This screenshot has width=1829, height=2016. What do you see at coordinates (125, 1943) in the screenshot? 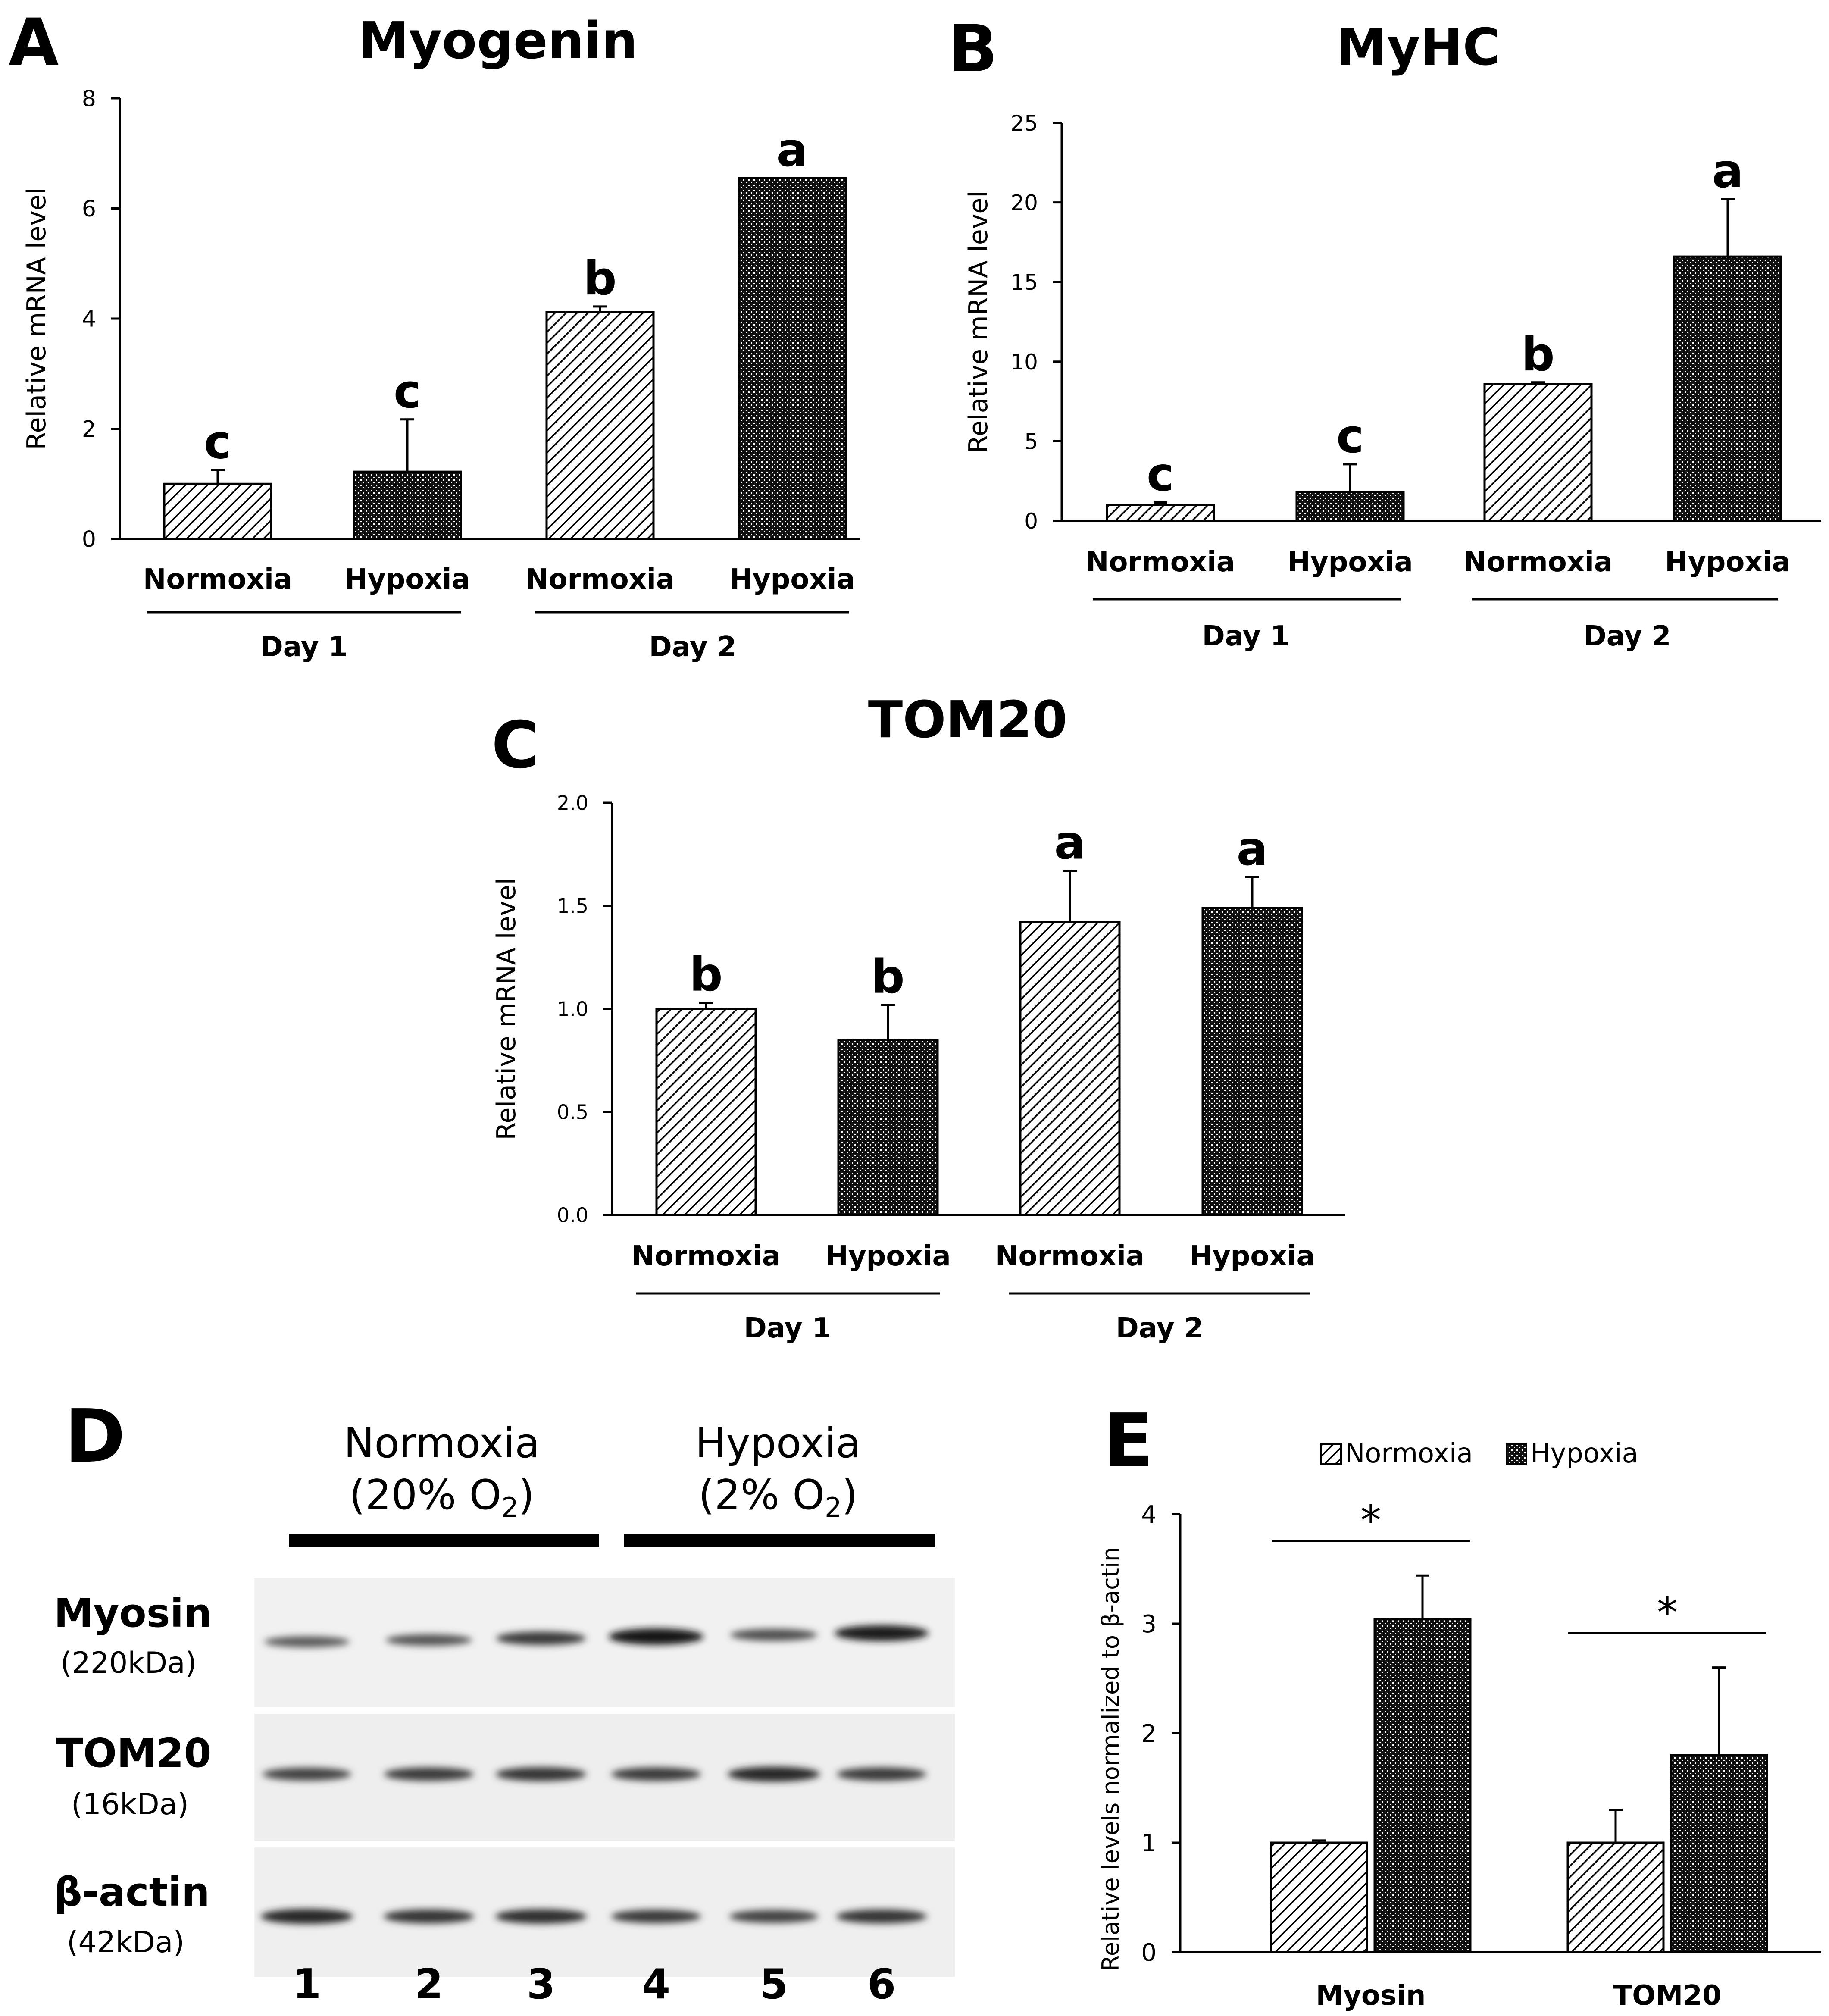
I see `blot-size-bactin: (42kDa)` at bounding box center [125, 1943].